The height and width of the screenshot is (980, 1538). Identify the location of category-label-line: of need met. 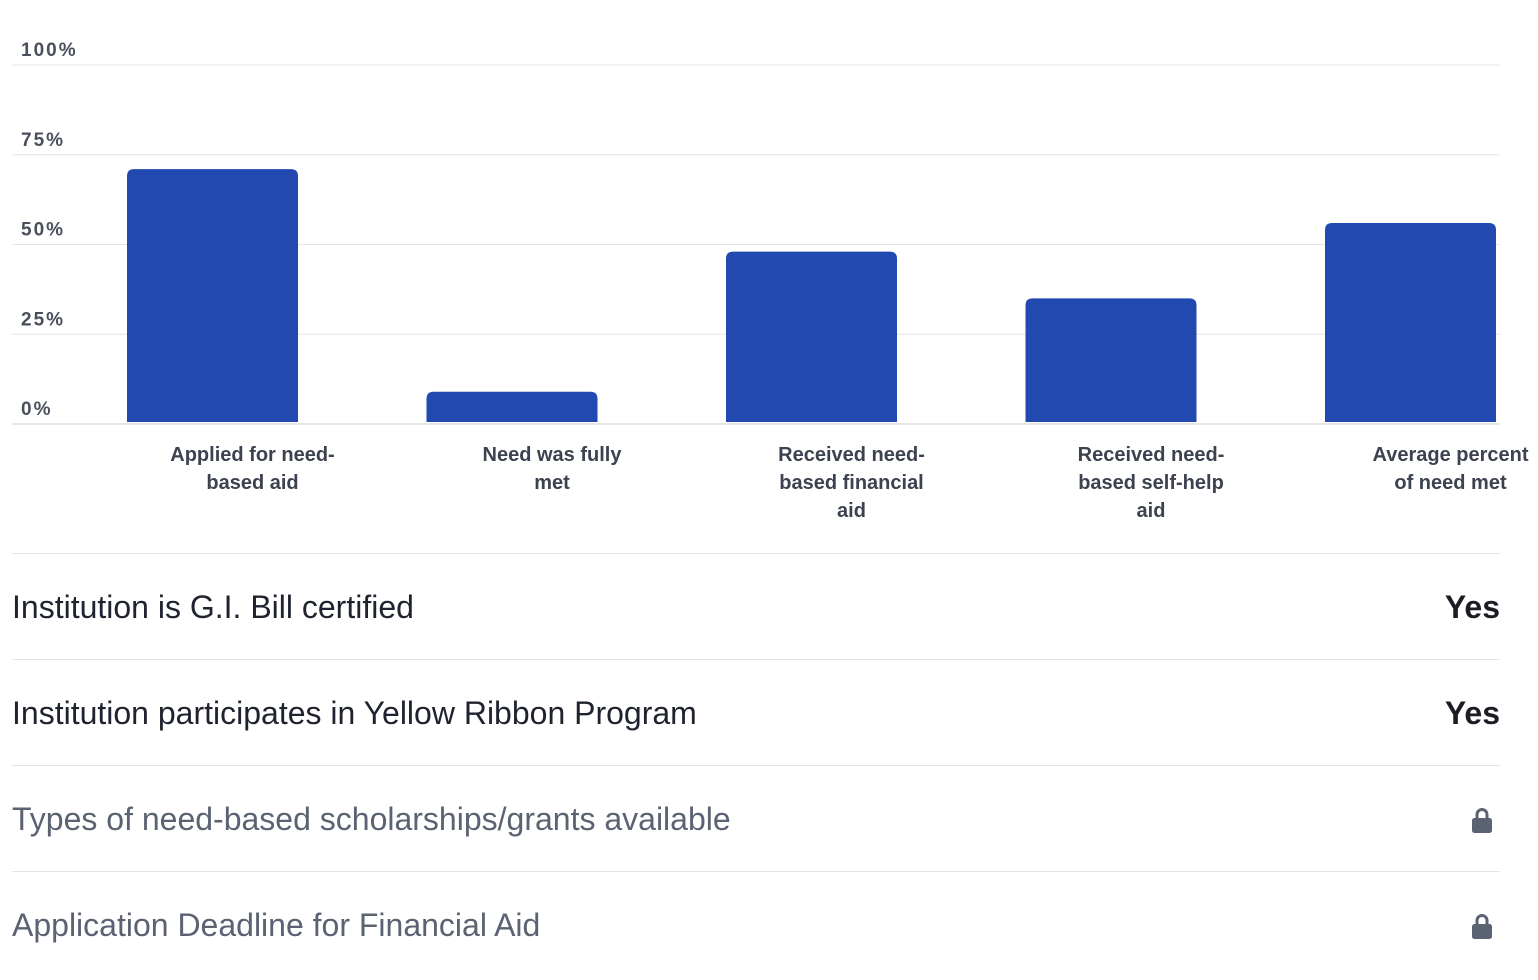
(1450, 483).